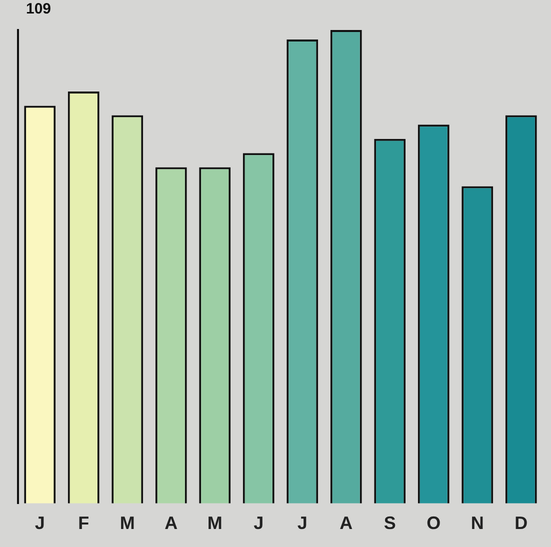  What do you see at coordinates (521, 523) in the screenshot?
I see `x-tick-label: D` at bounding box center [521, 523].